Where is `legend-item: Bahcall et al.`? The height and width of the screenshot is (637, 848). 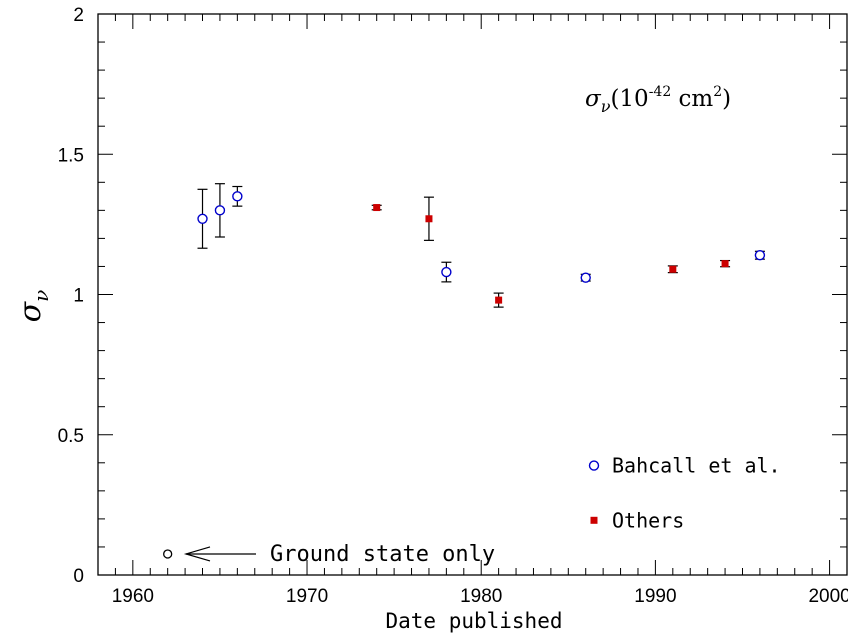
legend-item: Bahcall et al. is located at coordinates (684, 466).